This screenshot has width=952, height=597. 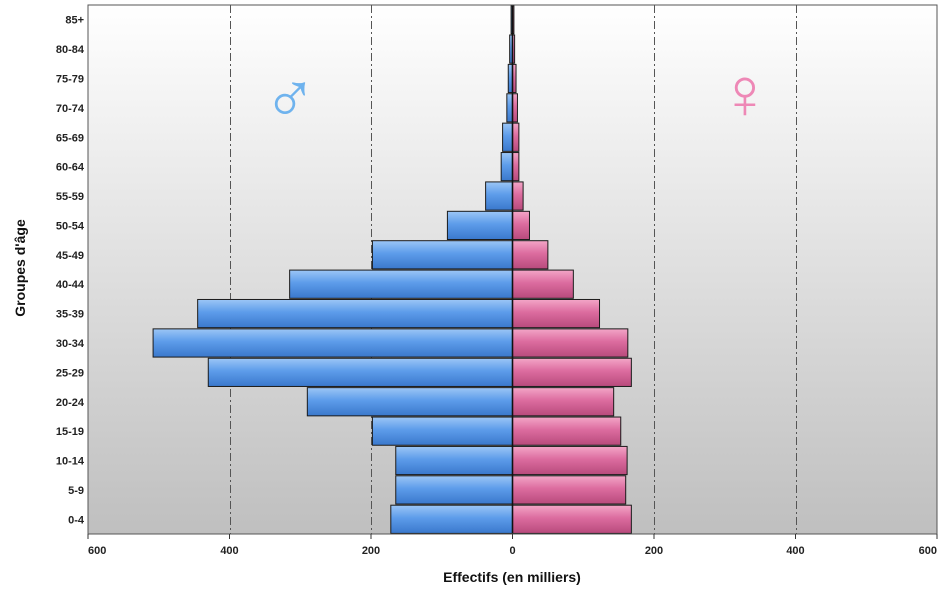 What do you see at coordinates (70, 109) in the screenshot?
I see `y-tick-label: 70-74` at bounding box center [70, 109].